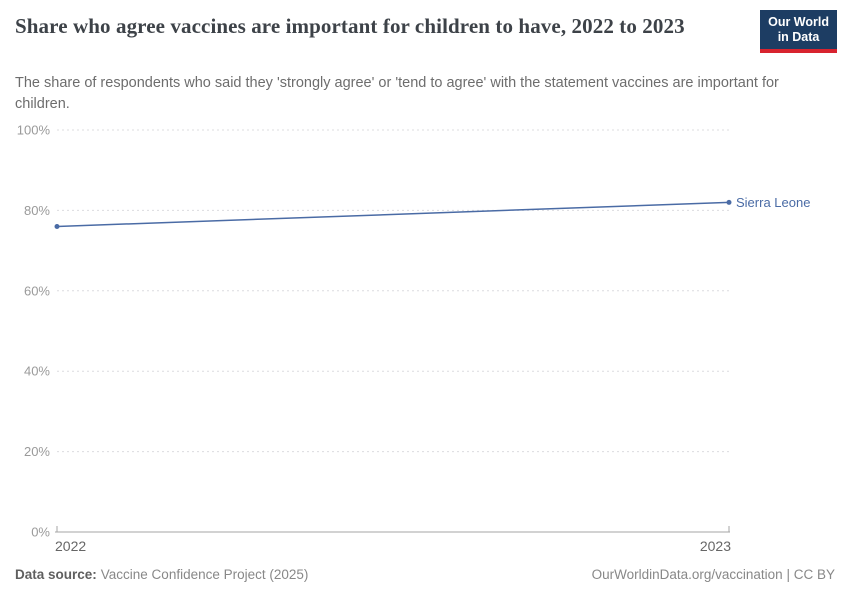 The width and height of the screenshot is (850, 600). What do you see at coordinates (814, 574) in the screenshot?
I see `footer-license: CC BY` at bounding box center [814, 574].